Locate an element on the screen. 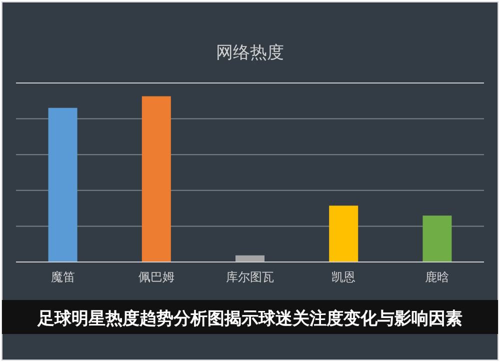 The height and width of the screenshot is (362, 500). x-tick-label: 鹿晗 is located at coordinates (437, 277).